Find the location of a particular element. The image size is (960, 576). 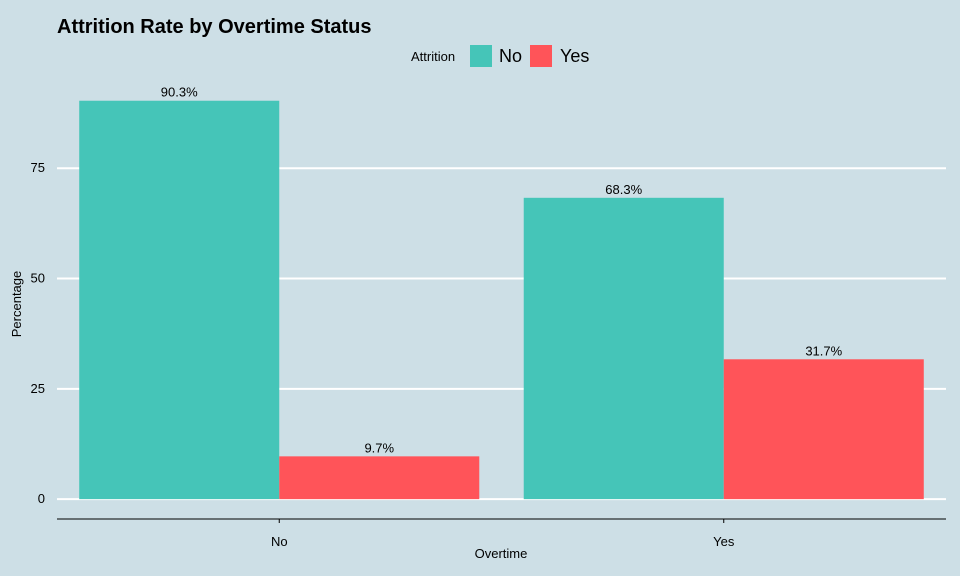

legend-label-yes: Yes is located at coordinates (575, 56).